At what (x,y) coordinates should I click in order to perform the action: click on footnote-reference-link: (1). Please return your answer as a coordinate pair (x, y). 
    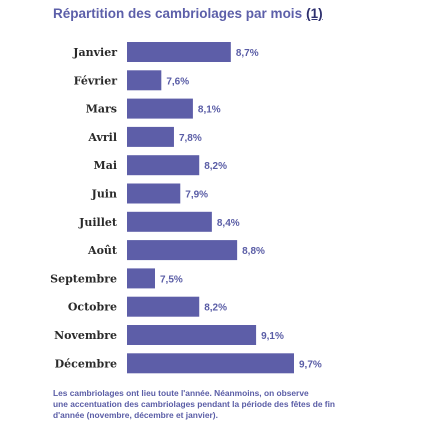
    Looking at the image, I should click on (314, 13).